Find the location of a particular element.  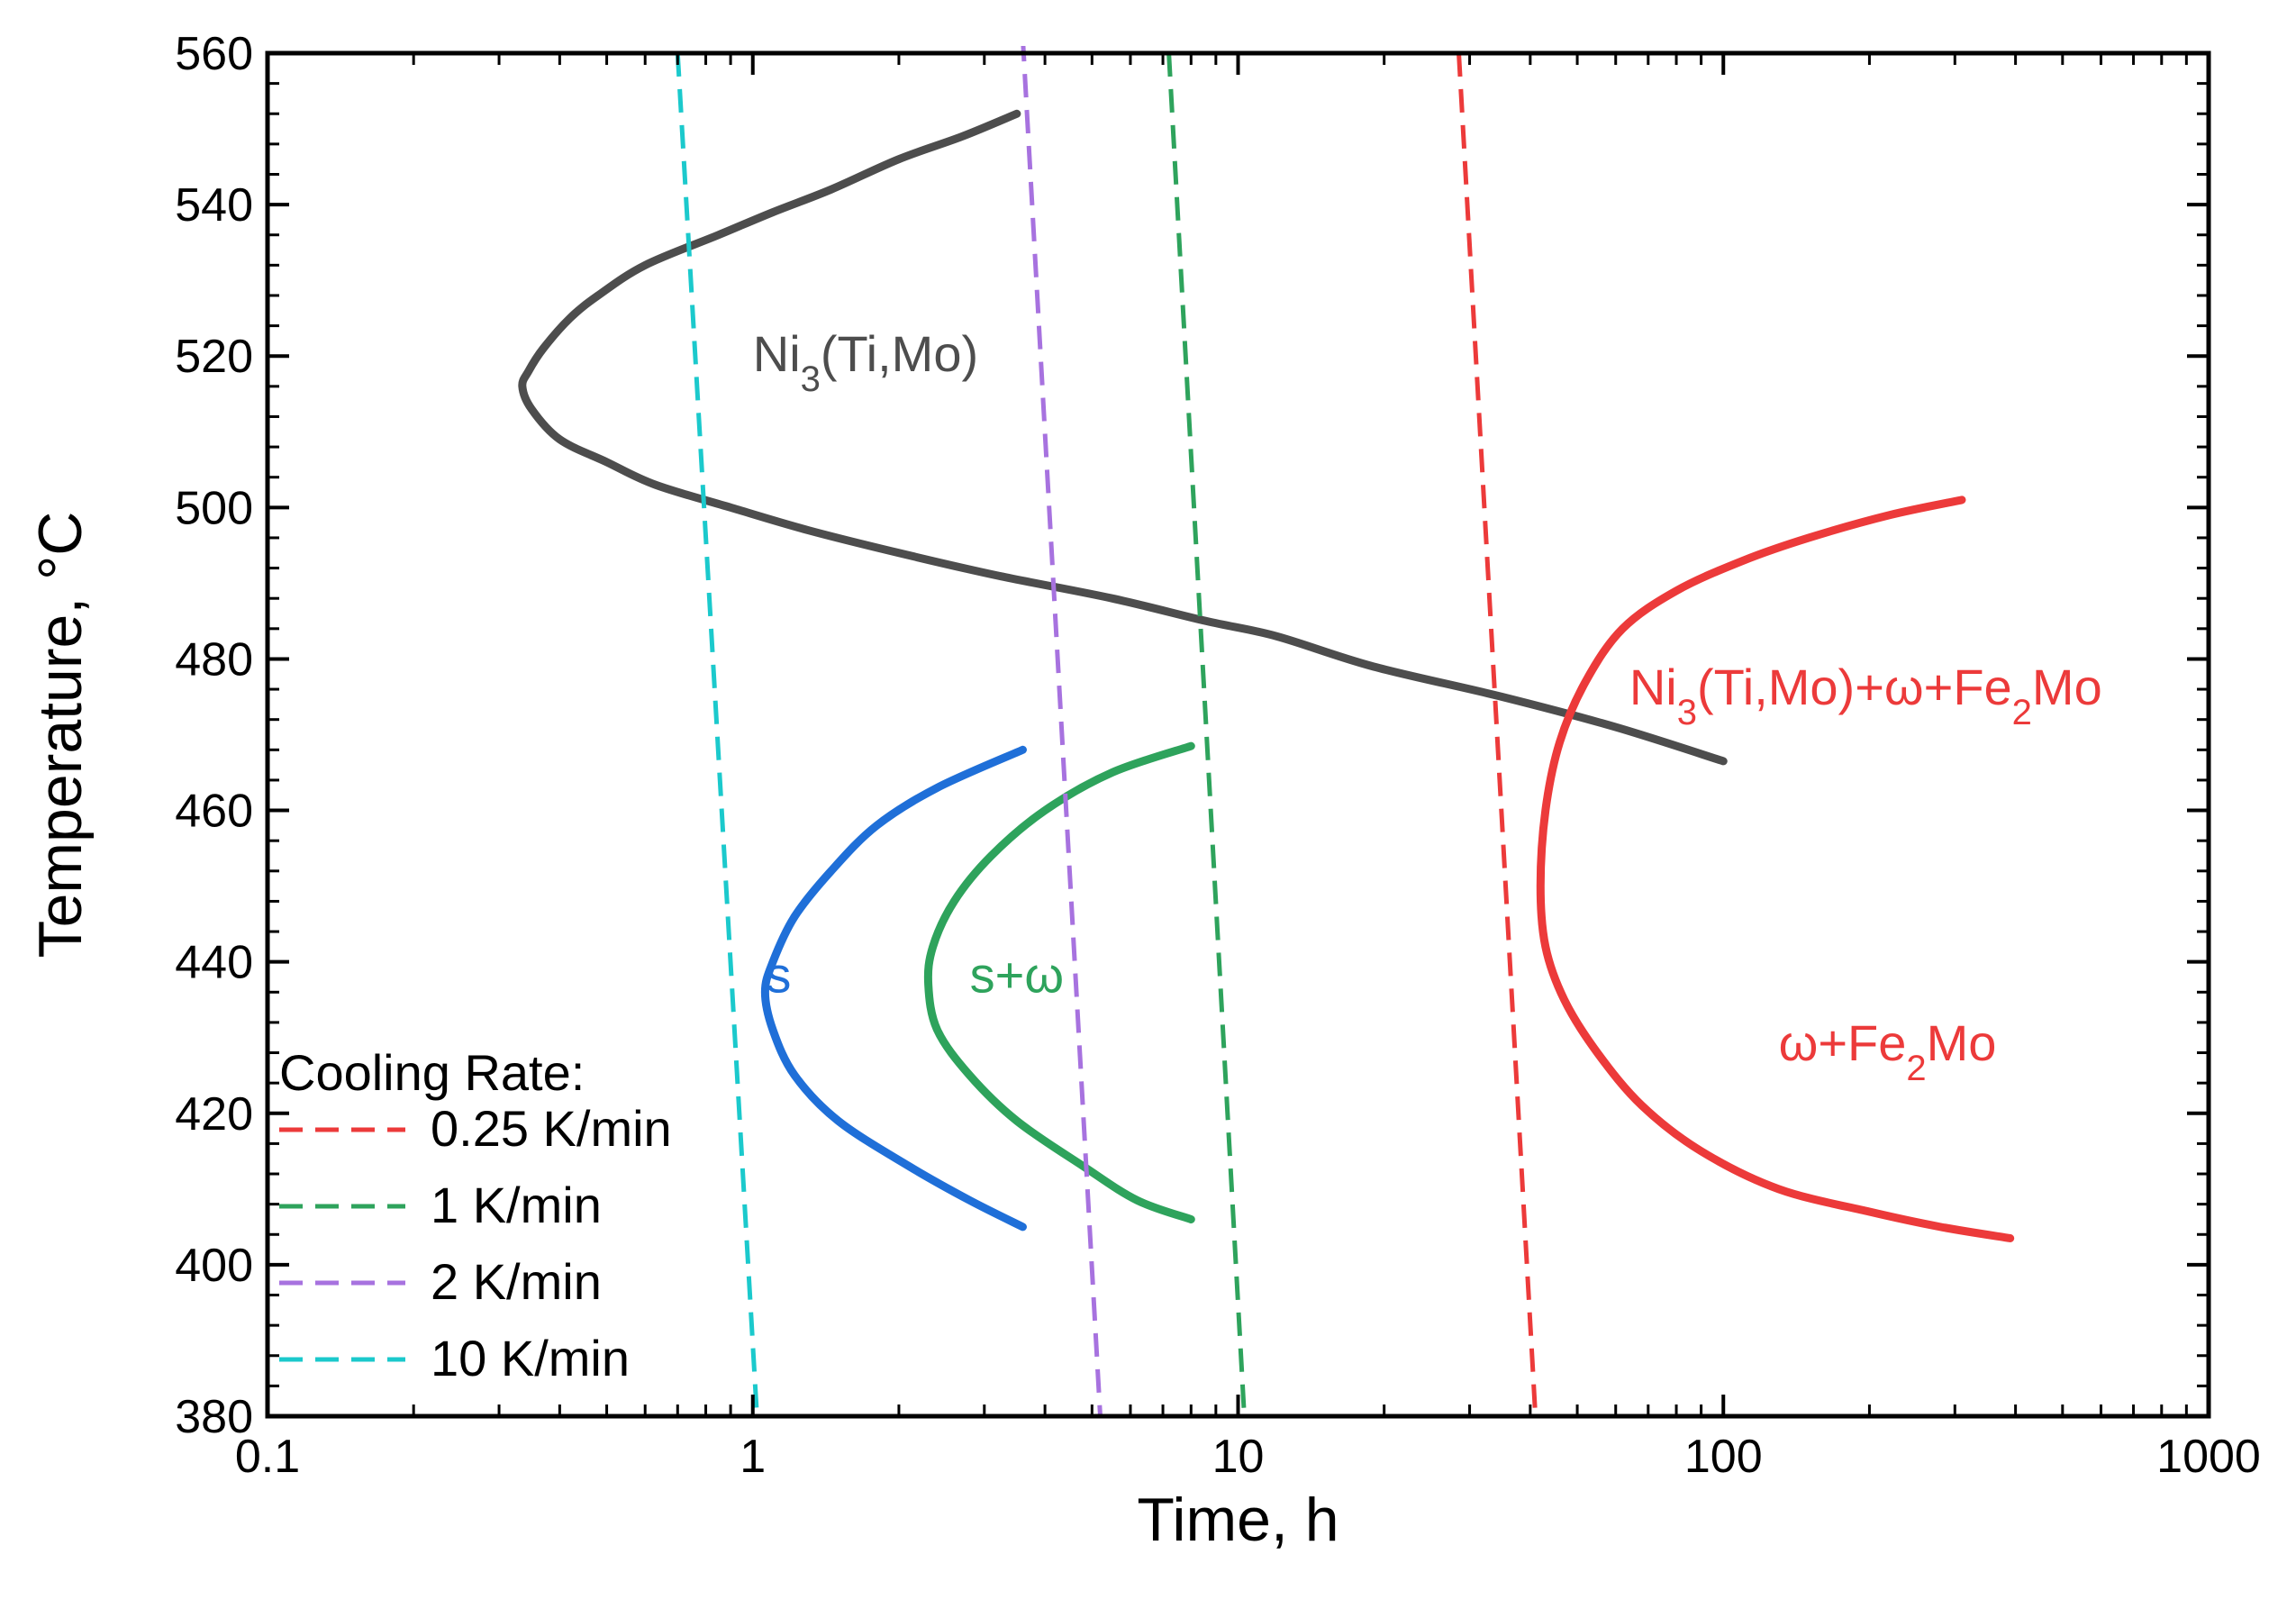

annotation-ni3: Ni3(Ti,Mo) is located at coordinates (865, 362).